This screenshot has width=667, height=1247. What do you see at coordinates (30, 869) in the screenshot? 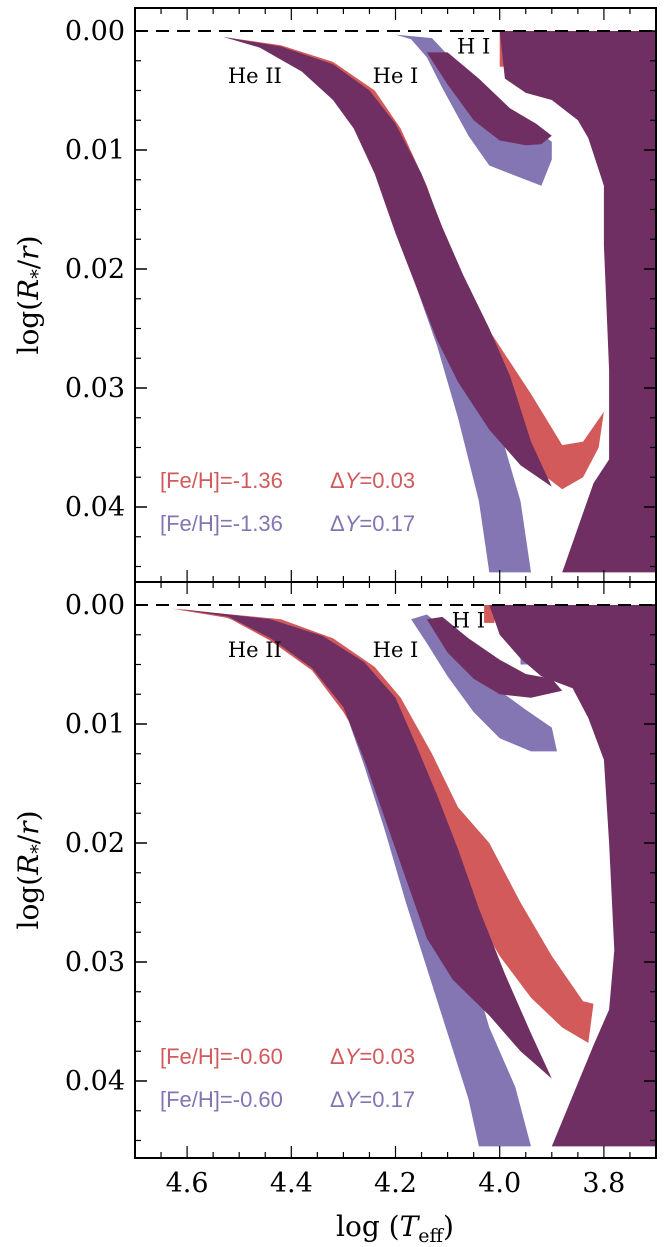
I see `y-axis-title-bottom: log(R*/r)` at bounding box center [30, 869].